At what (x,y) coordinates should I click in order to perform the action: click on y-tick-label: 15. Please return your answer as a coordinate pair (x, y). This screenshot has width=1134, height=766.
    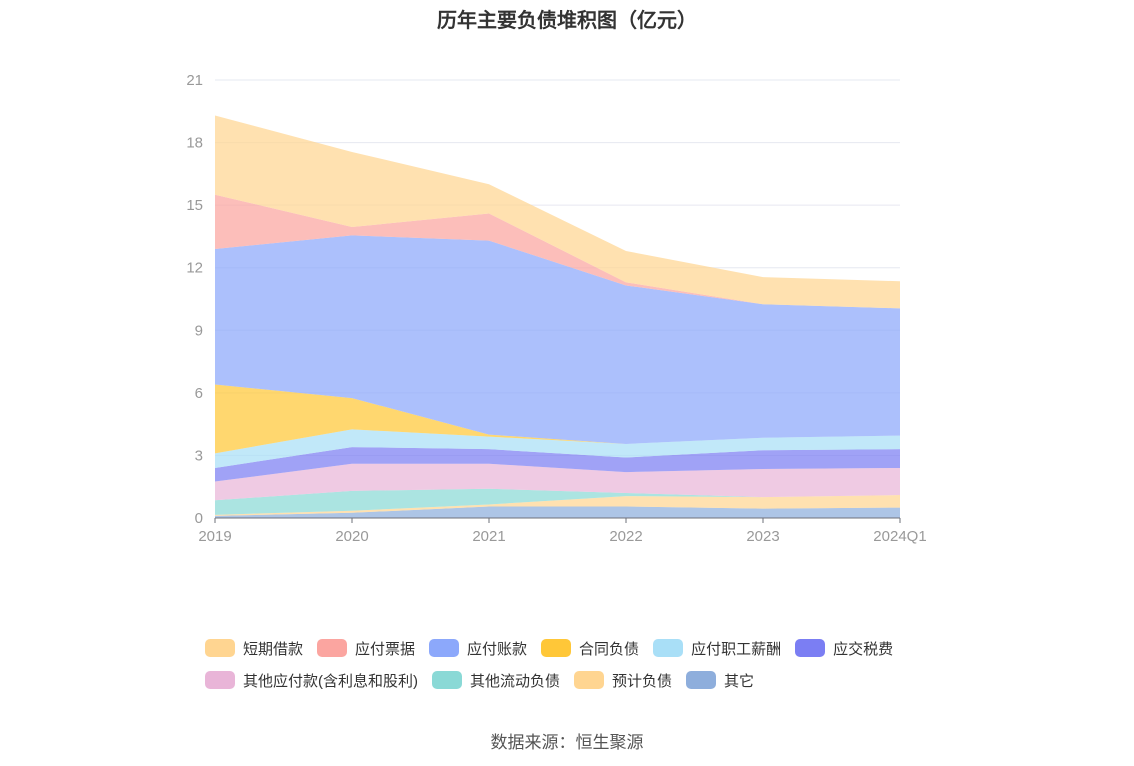
    Looking at the image, I should click on (194, 205).